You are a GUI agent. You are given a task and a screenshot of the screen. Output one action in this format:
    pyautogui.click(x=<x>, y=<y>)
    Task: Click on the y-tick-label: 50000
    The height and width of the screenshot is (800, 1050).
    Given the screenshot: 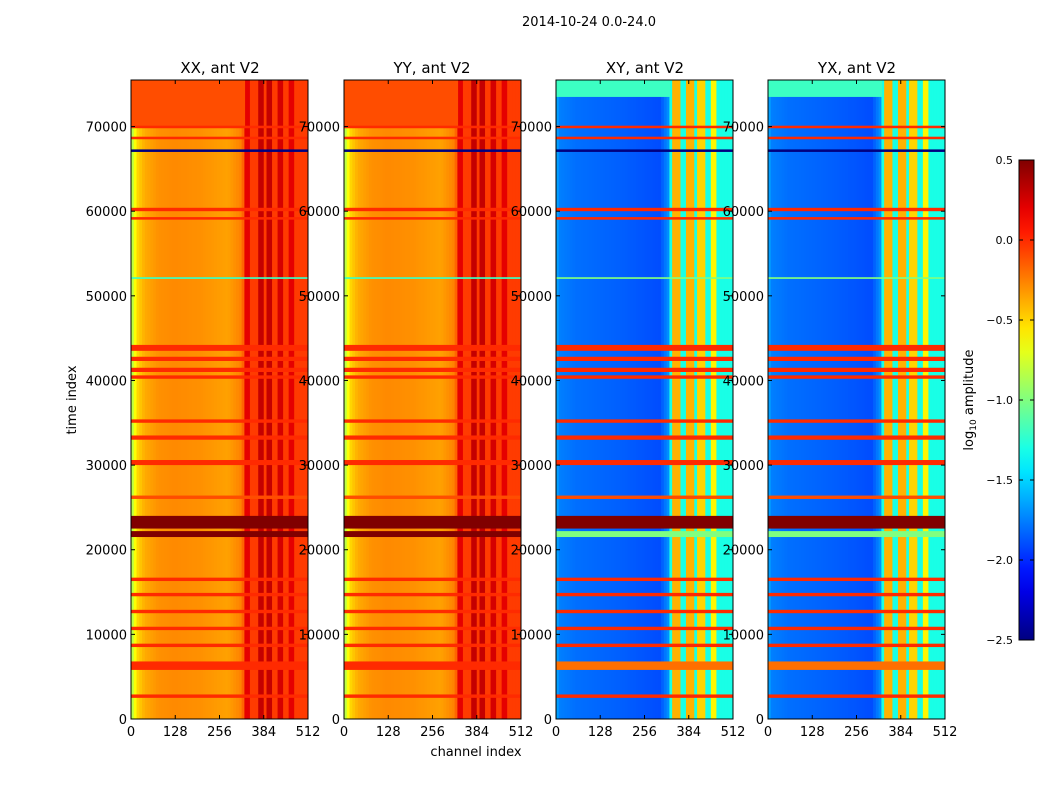 What is the action you would take?
    pyautogui.click(x=106, y=297)
    